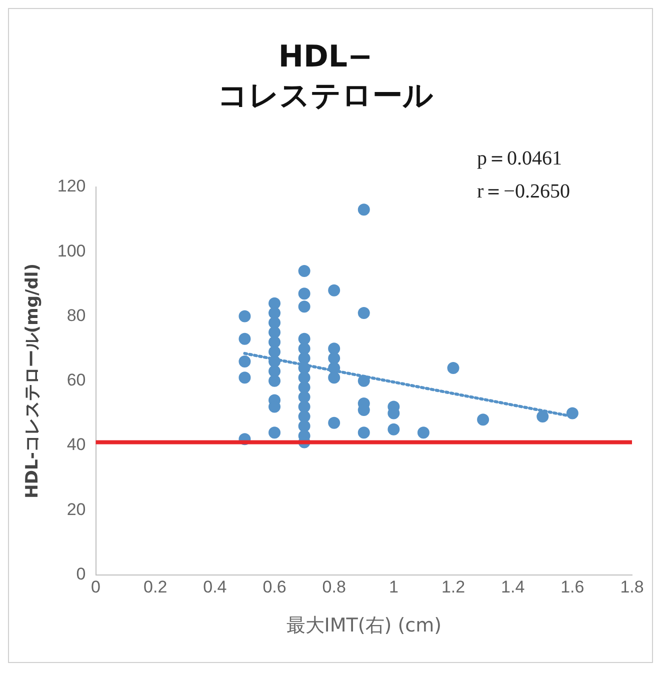  What do you see at coordinates (523, 191) in the screenshot?
I see `annotation: r＝−0.2650` at bounding box center [523, 191].